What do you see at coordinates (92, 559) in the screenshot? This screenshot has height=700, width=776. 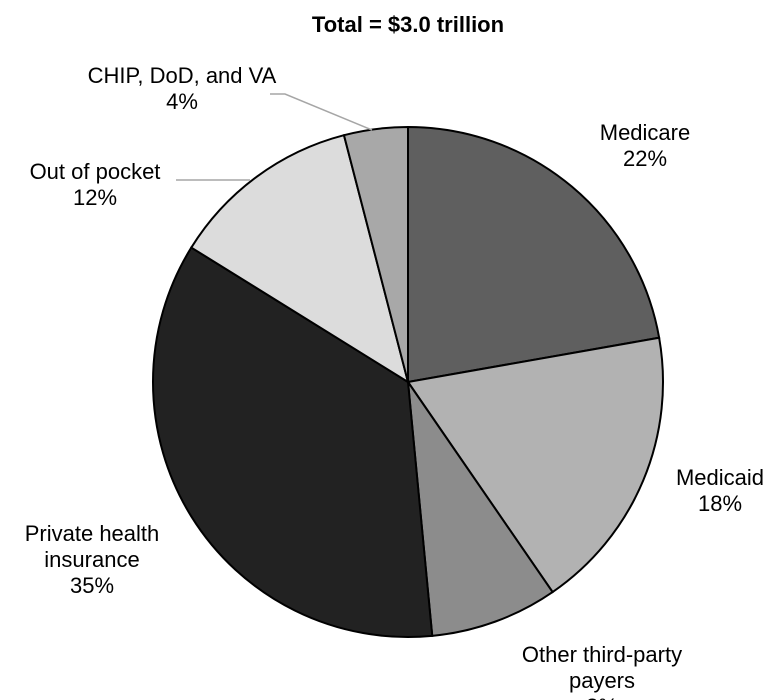 I see `slice-label-4: Private health insurance 35%` at bounding box center [92, 559].